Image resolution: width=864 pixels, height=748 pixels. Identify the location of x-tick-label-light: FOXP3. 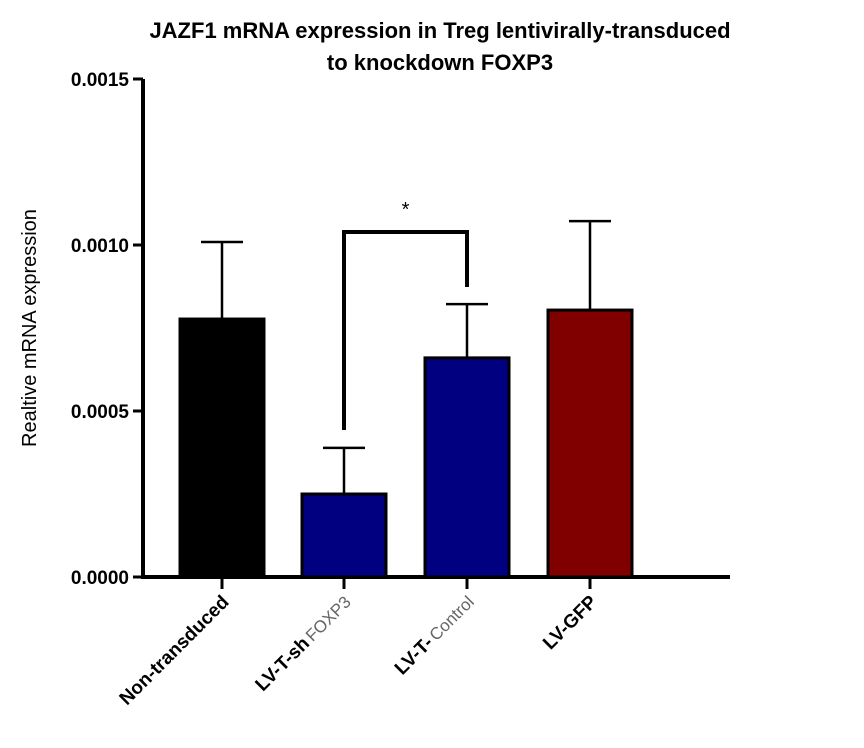
(328, 618).